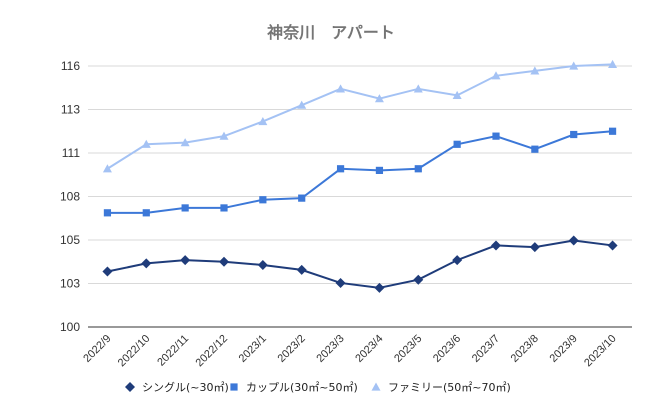  I want to click on legend-label: ファミリー(50㎡~70㎡), so click(449, 387).